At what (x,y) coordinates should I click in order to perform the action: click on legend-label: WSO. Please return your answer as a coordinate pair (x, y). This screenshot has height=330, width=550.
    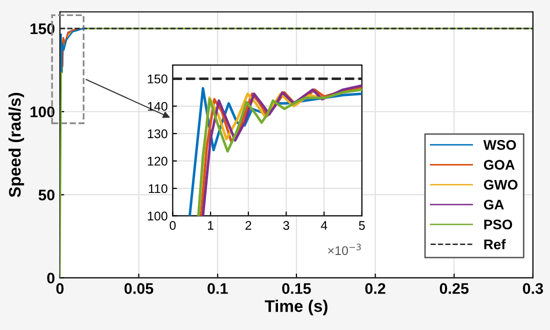
    Looking at the image, I should click on (499, 145).